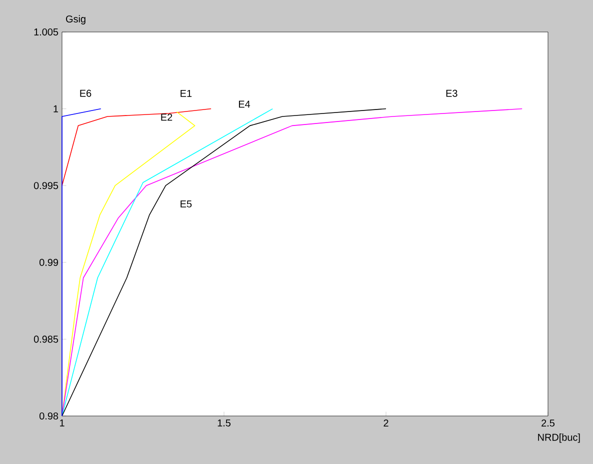  Describe the element at coordinates (76, 19) in the screenshot. I see `y-axis-title: Gsig` at that location.